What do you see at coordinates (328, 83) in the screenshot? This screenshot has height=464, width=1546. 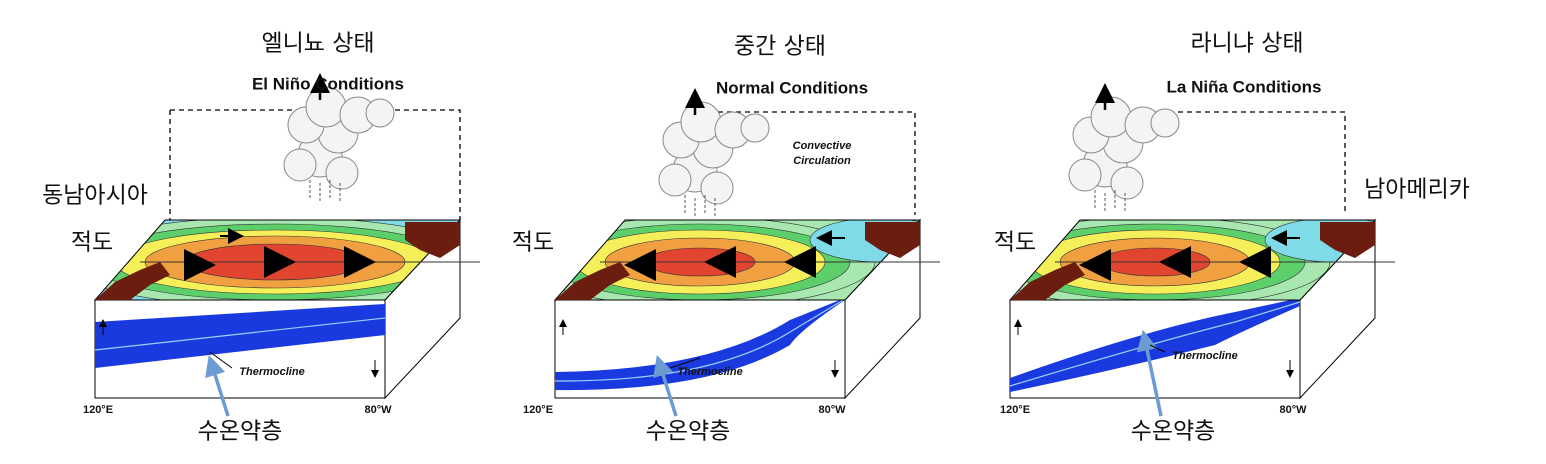 I see `title-en: El Niño Conditions` at bounding box center [328, 83].